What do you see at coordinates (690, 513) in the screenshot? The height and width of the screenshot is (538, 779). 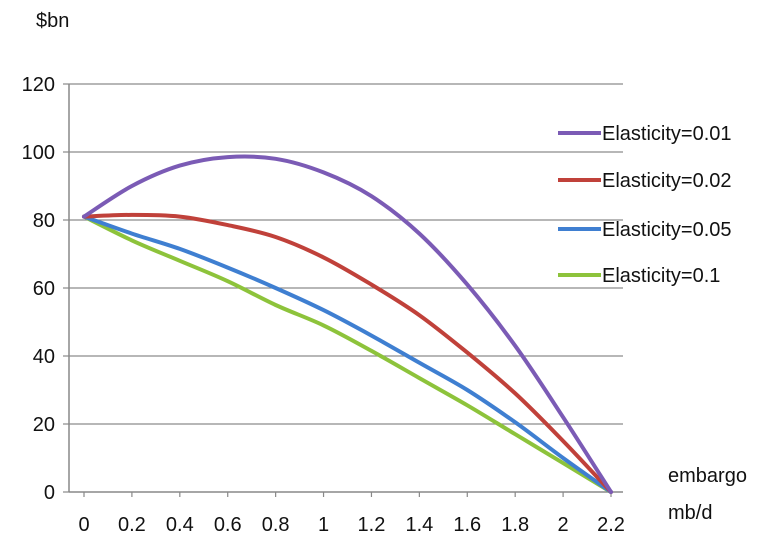 I see `x-axis-title-line2: mb/d` at bounding box center [690, 513].